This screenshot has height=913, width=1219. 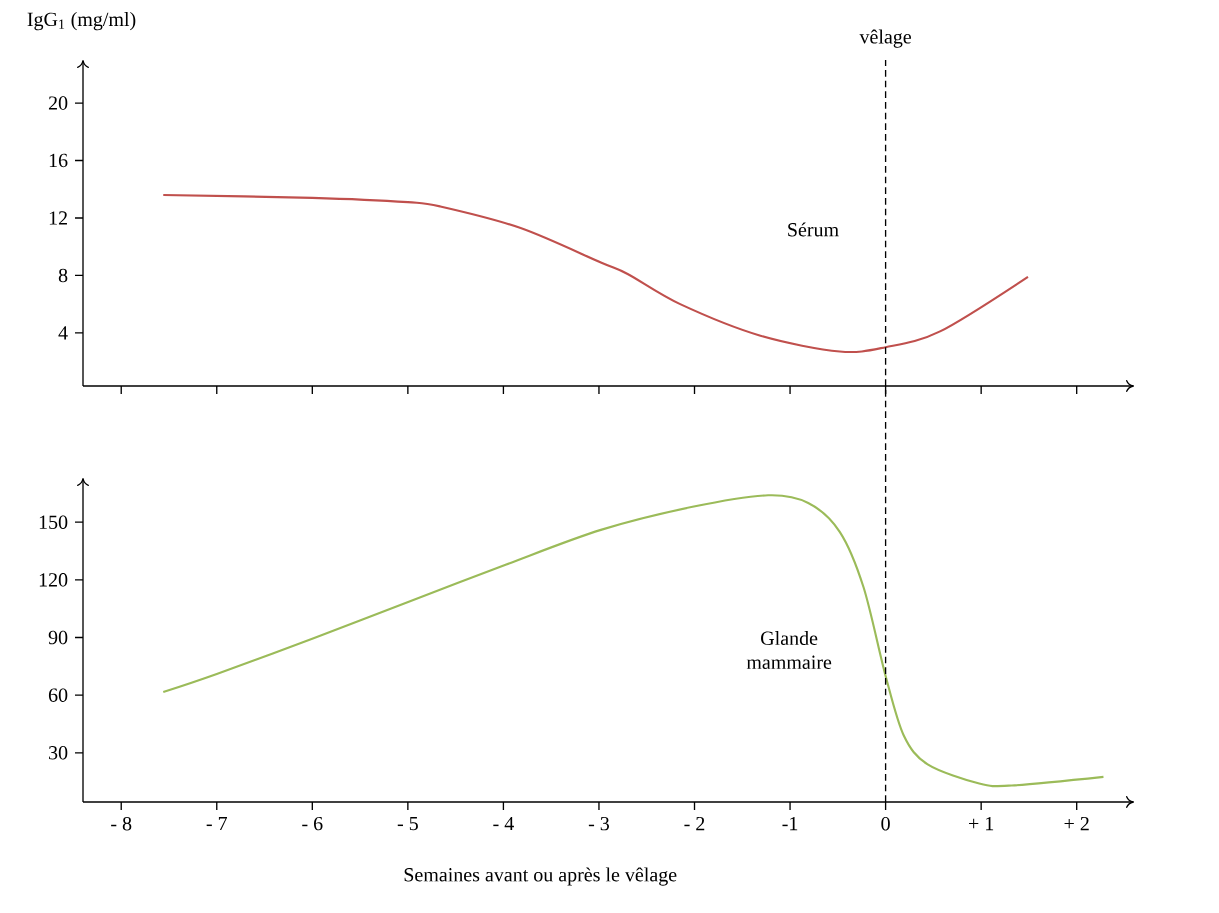 What do you see at coordinates (407, 823) in the screenshot?
I see `x-tick-label: - 5` at bounding box center [407, 823].